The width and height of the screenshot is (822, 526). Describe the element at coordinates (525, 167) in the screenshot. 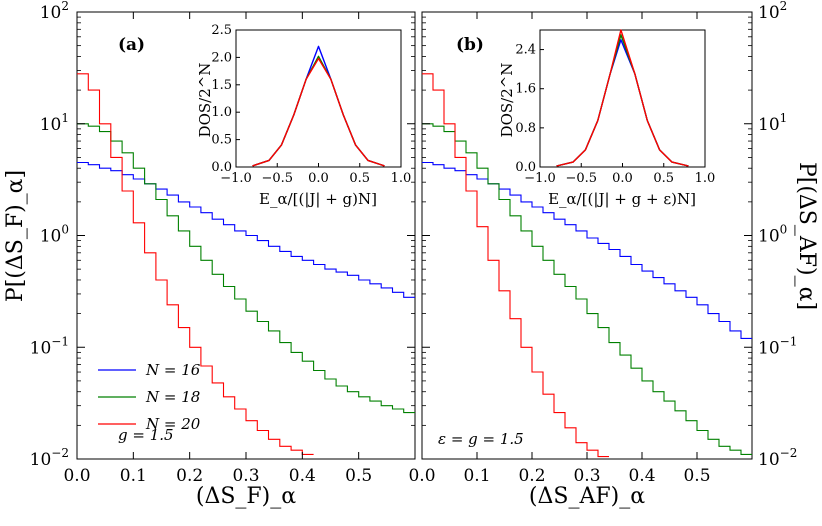

I see `inset-ytick-label-b-0: 0.0` at that location.